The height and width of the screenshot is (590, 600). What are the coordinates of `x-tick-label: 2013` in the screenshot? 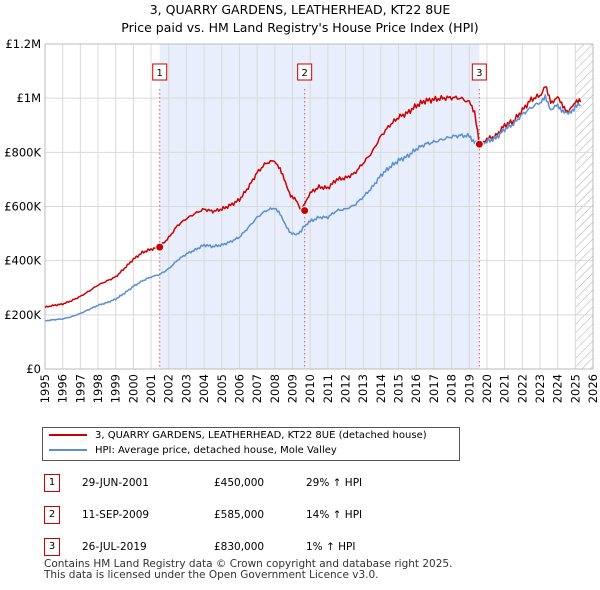 It's located at (363, 388).